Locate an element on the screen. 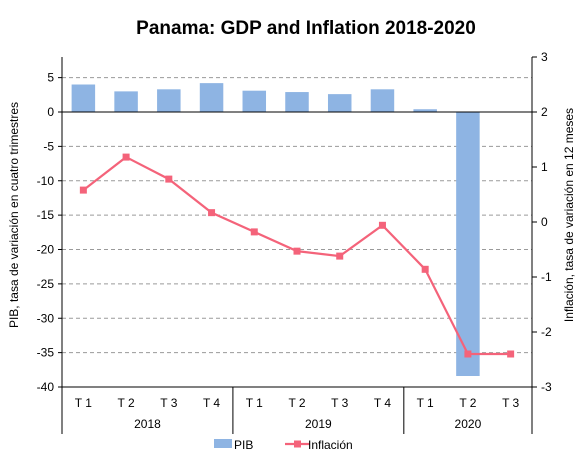 Image resolution: width=584 pixels, height=458 pixels. y-tick-label-left: -20 is located at coordinates (46, 250).